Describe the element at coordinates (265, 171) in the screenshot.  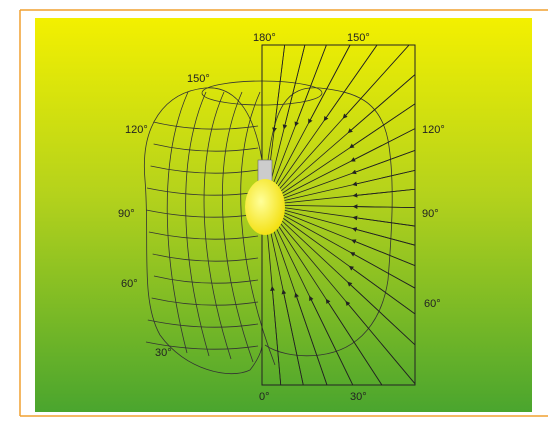
I see `bulb-base` at that location.